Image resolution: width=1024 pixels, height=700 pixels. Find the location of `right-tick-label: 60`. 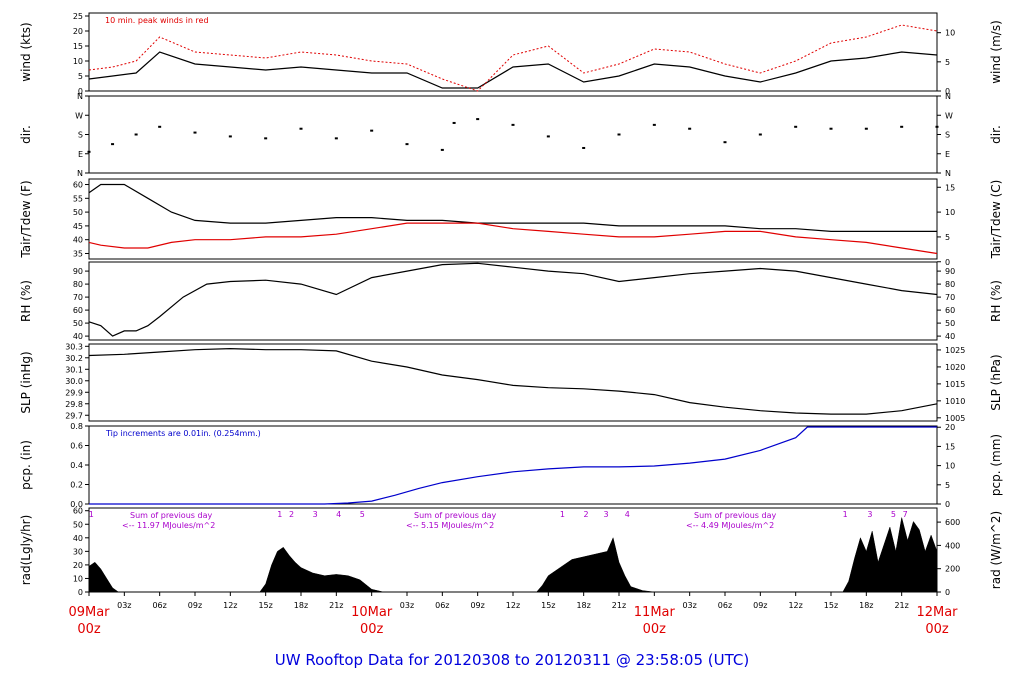

right-tick-label: 60 is located at coordinates (950, 310).